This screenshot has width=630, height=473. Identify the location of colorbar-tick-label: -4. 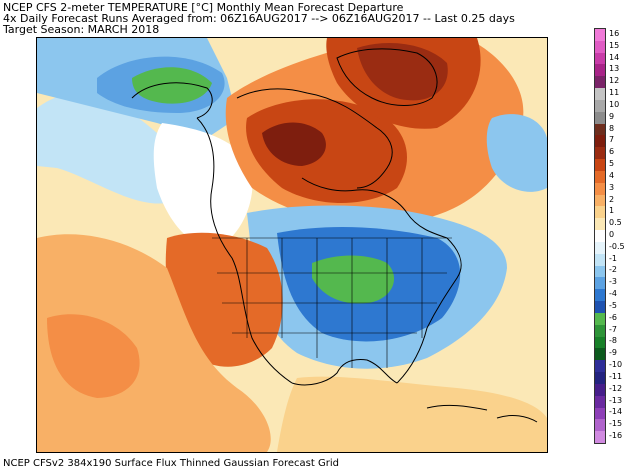
(613, 294).